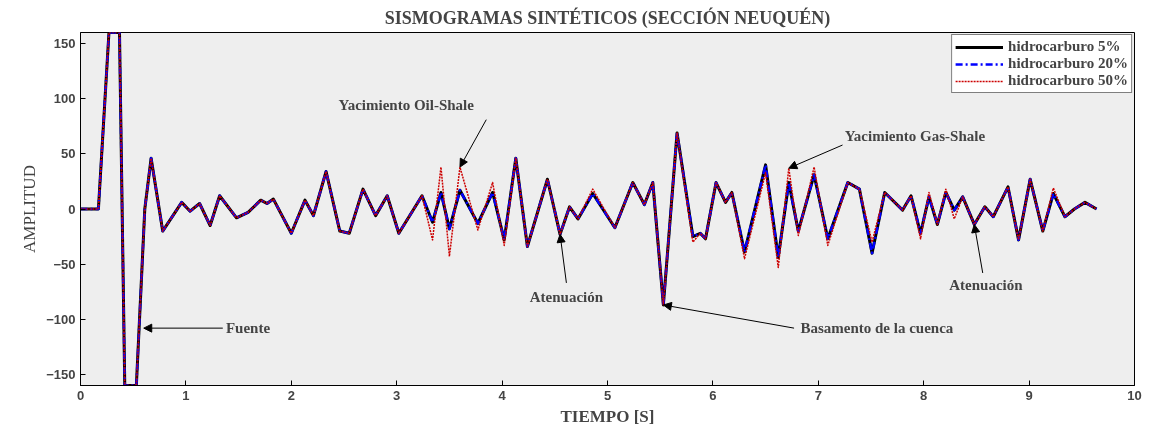 Image resolution: width=1154 pixels, height=430 pixels. What do you see at coordinates (68, 154) in the screenshot?
I see `y-tick-label: 50` at bounding box center [68, 154].